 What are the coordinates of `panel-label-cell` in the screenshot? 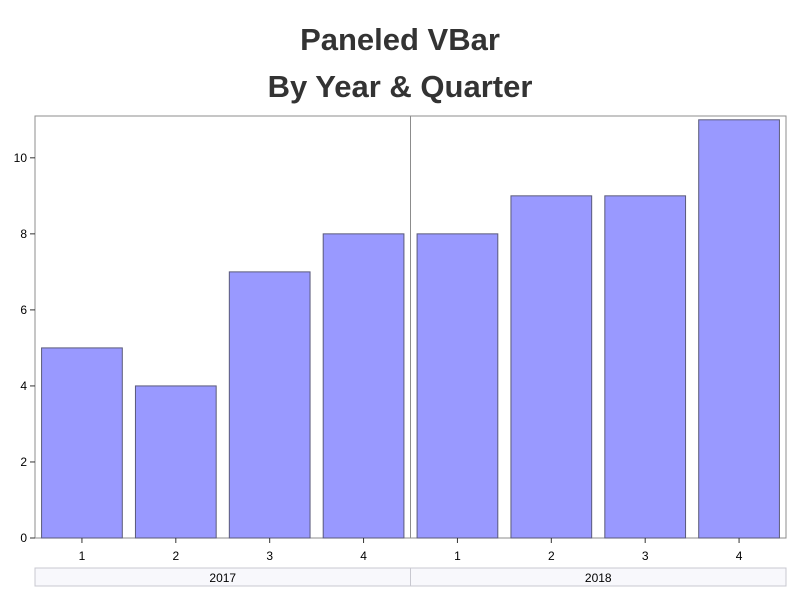 It's located at (598, 577).